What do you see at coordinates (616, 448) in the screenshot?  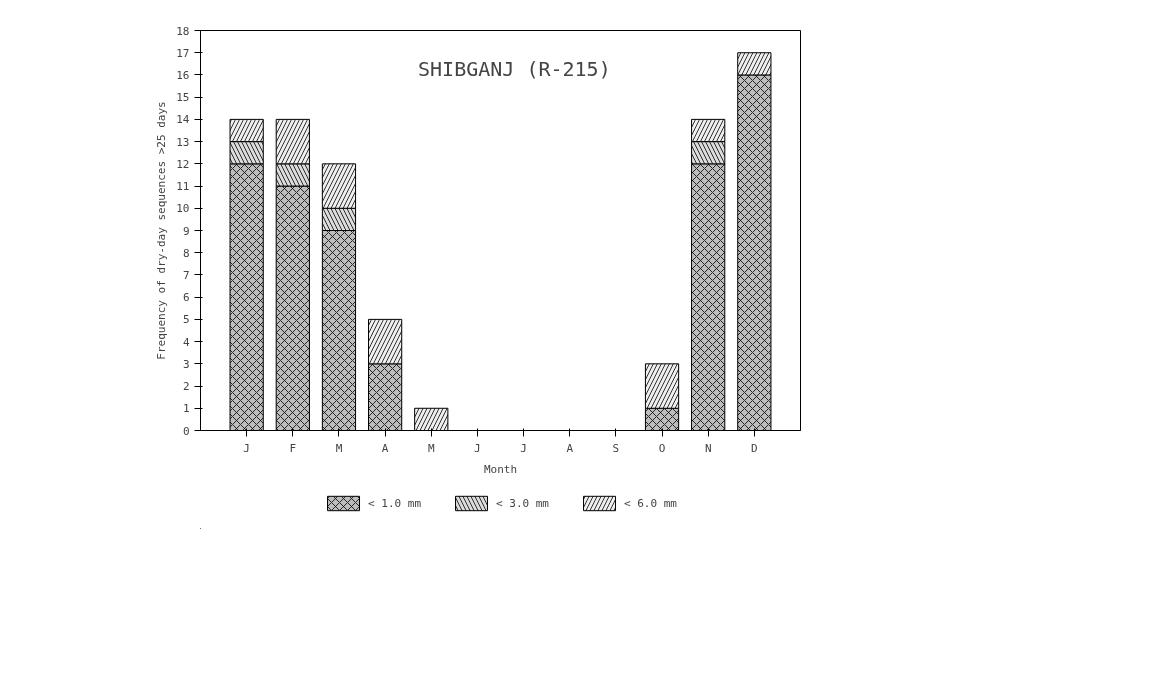 I see `x-tick-label: S` at bounding box center [616, 448].